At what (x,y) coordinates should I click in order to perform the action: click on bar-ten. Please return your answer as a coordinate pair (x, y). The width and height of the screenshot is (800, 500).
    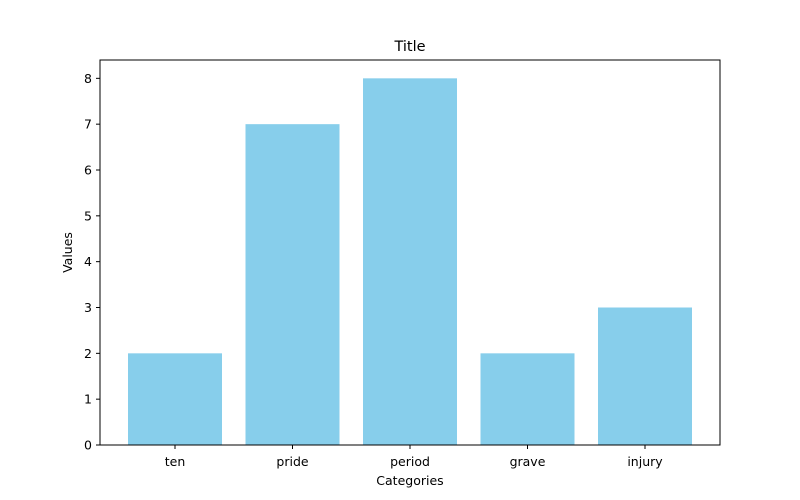
    Looking at the image, I should click on (175, 399).